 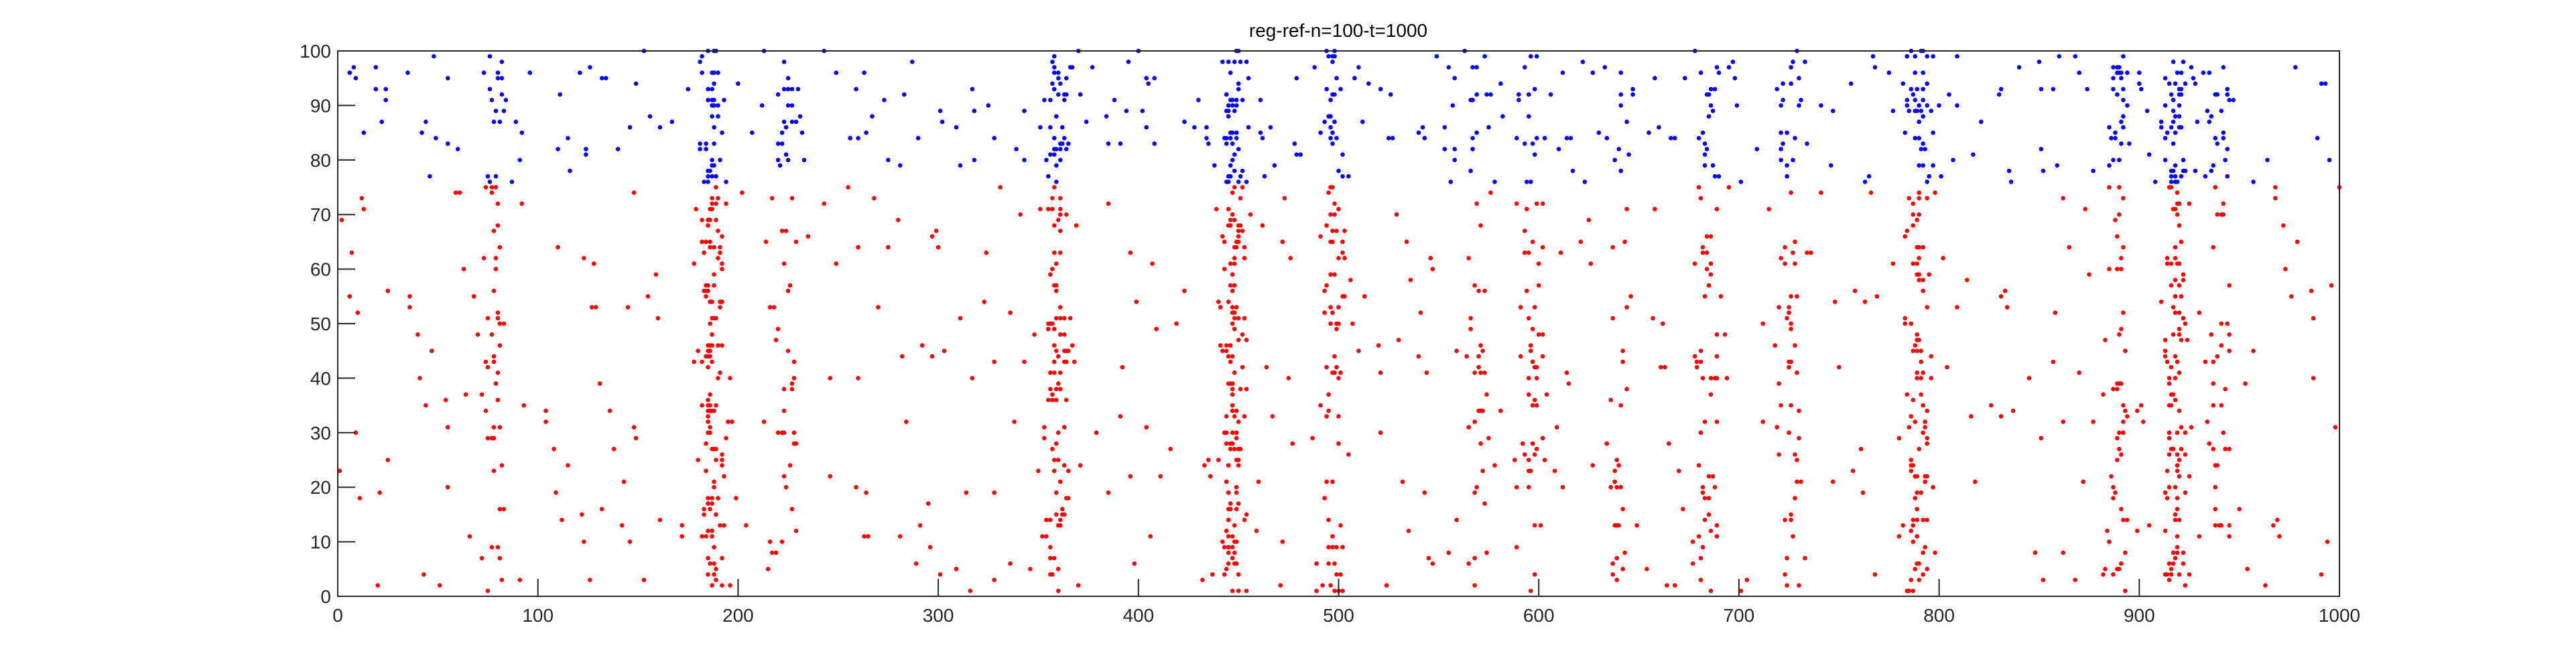 What do you see at coordinates (2339, 616) in the screenshot?
I see `x-tick-label: 1000` at bounding box center [2339, 616].